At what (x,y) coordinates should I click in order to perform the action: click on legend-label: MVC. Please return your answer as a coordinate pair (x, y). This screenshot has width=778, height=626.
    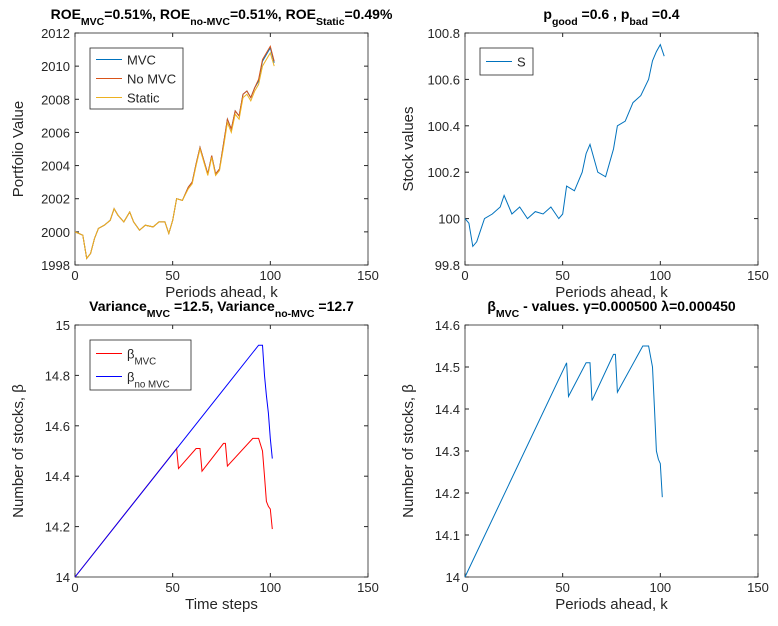
    Looking at the image, I should click on (141, 60).